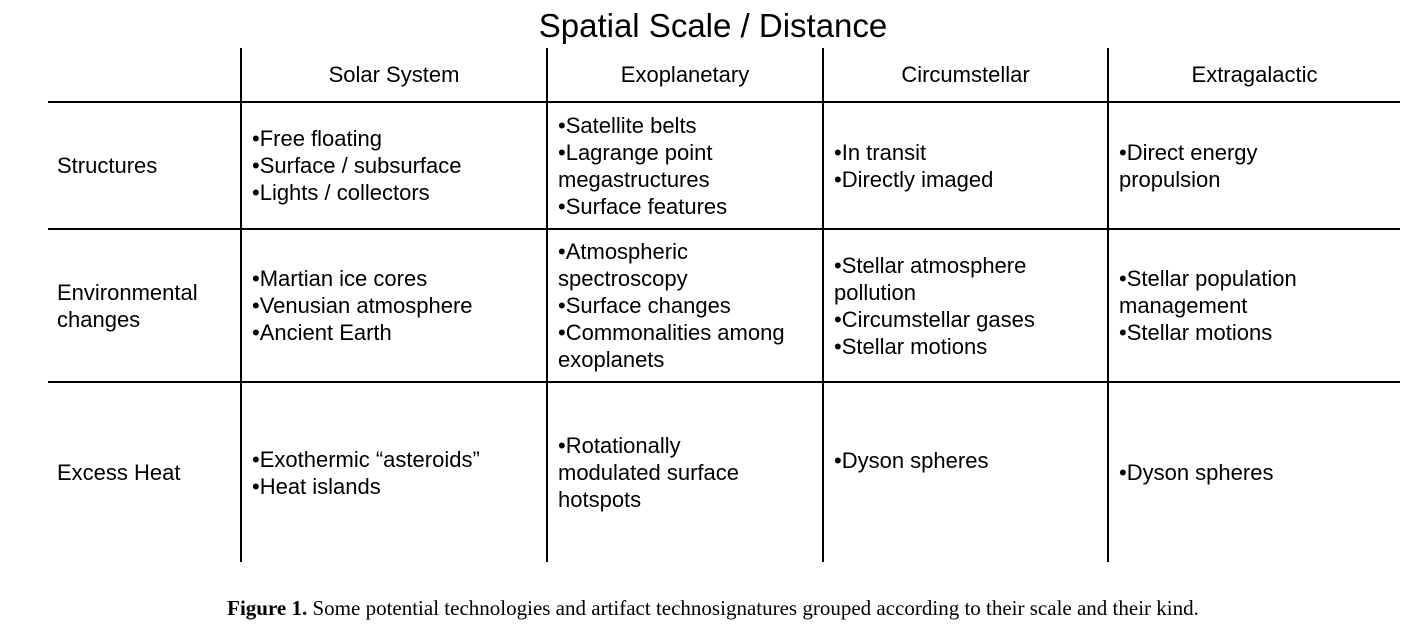 This screenshot has height=636, width=1426. Describe the element at coordinates (340, 278) in the screenshot. I see `cell-line: •Martian ice cores` at that location.